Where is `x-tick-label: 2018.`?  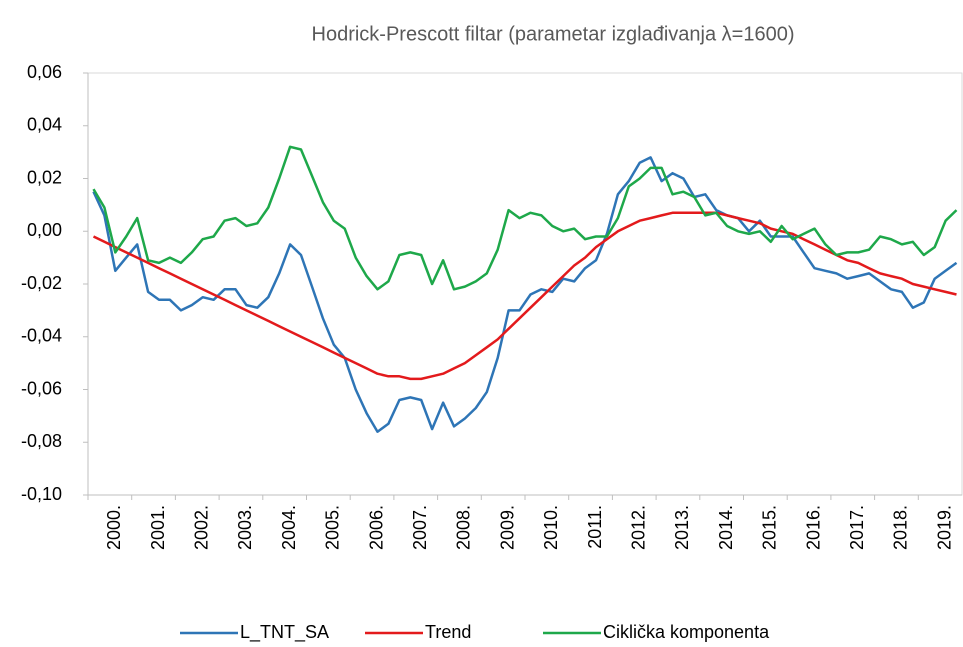 x-tick-label: 2018. is located at coordinates (901, 527).